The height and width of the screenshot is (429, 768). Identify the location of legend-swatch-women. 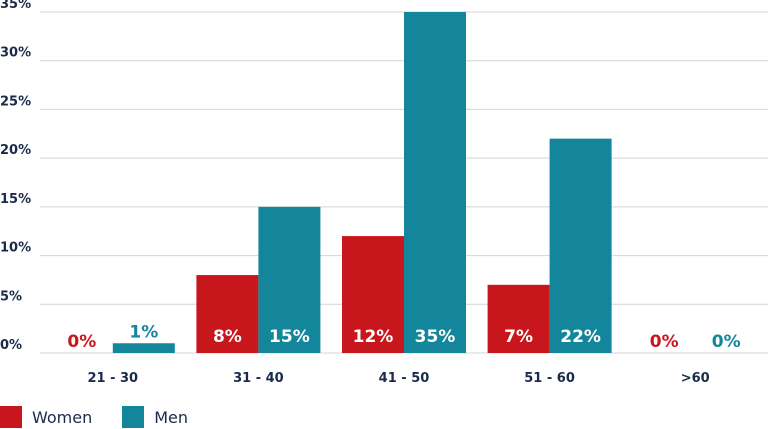
(11, 417).